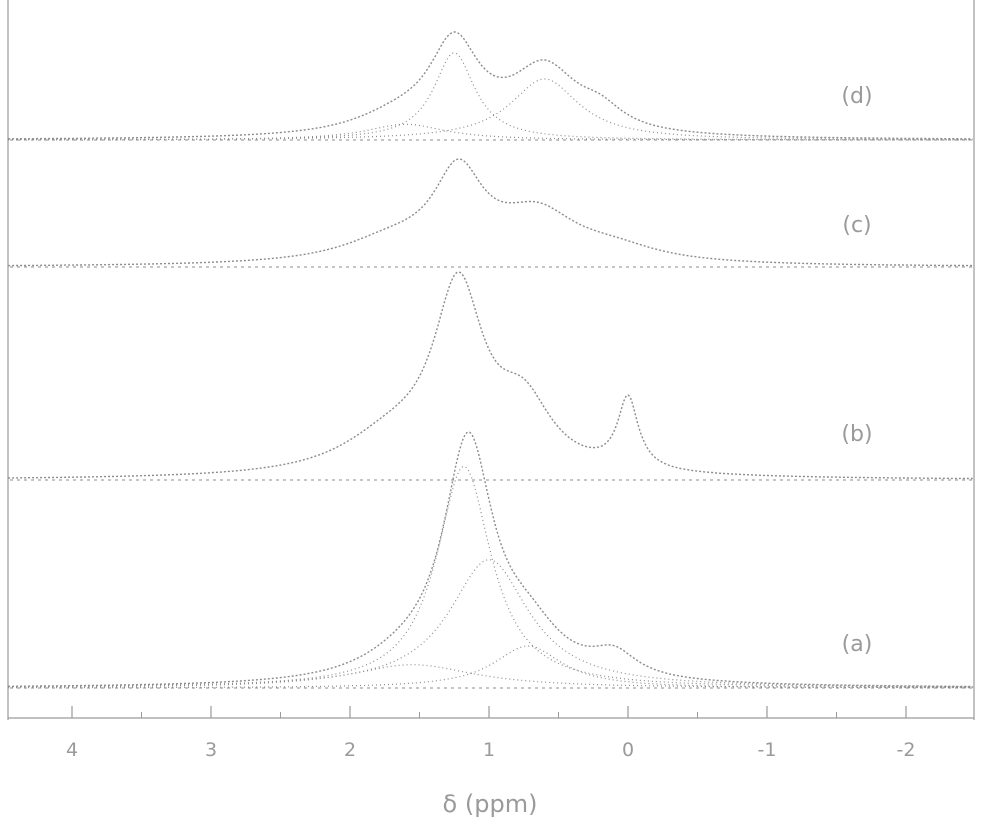 The width and height of the screenshot is (982, 826). I want to click on x-tick-label: 4, so click(72, 750).